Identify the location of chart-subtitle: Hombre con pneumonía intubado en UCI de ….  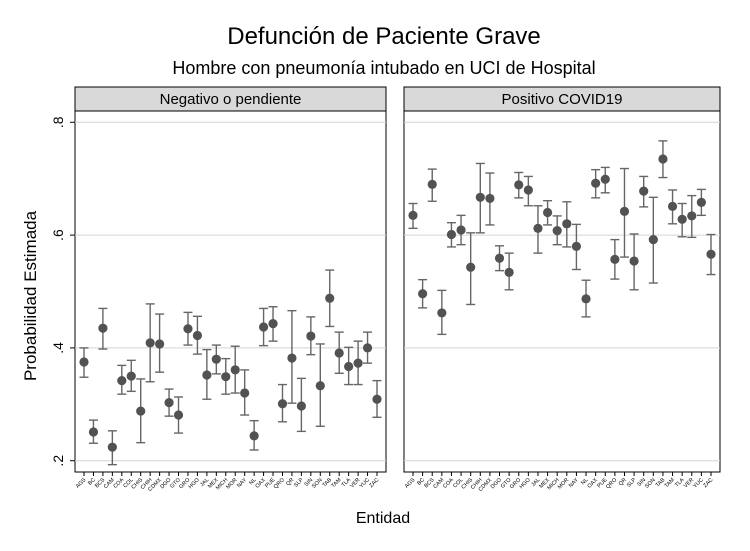
(383, 68).